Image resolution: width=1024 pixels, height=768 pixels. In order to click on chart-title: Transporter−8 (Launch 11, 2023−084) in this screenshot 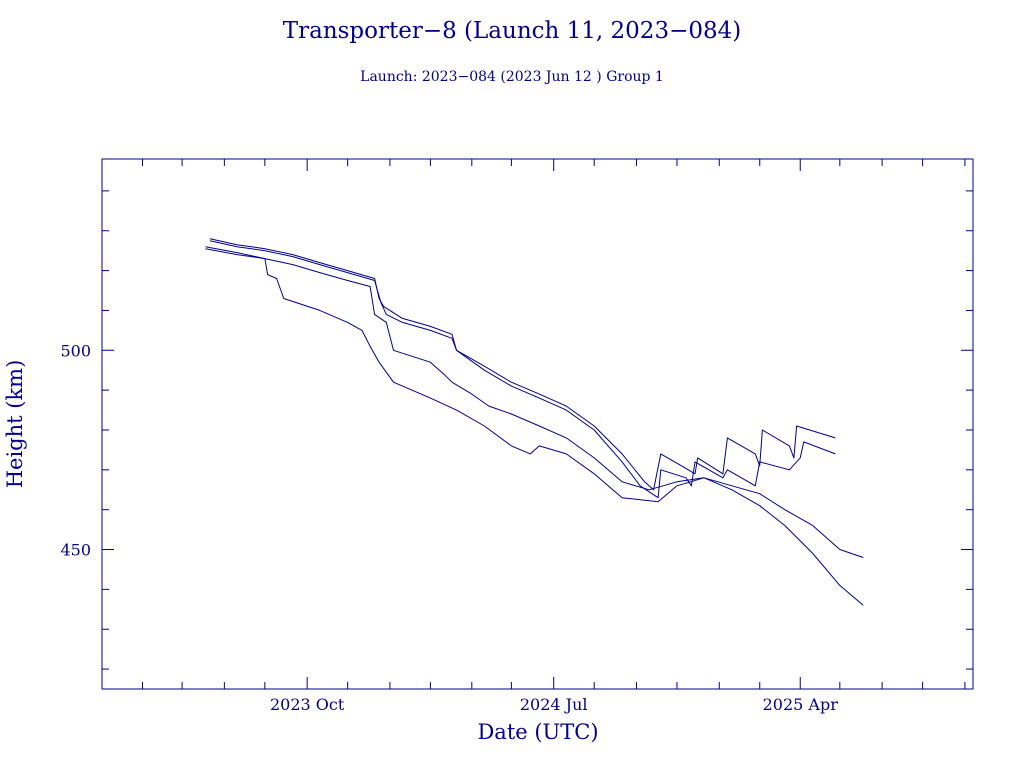, I will do `click(512, 31)`.